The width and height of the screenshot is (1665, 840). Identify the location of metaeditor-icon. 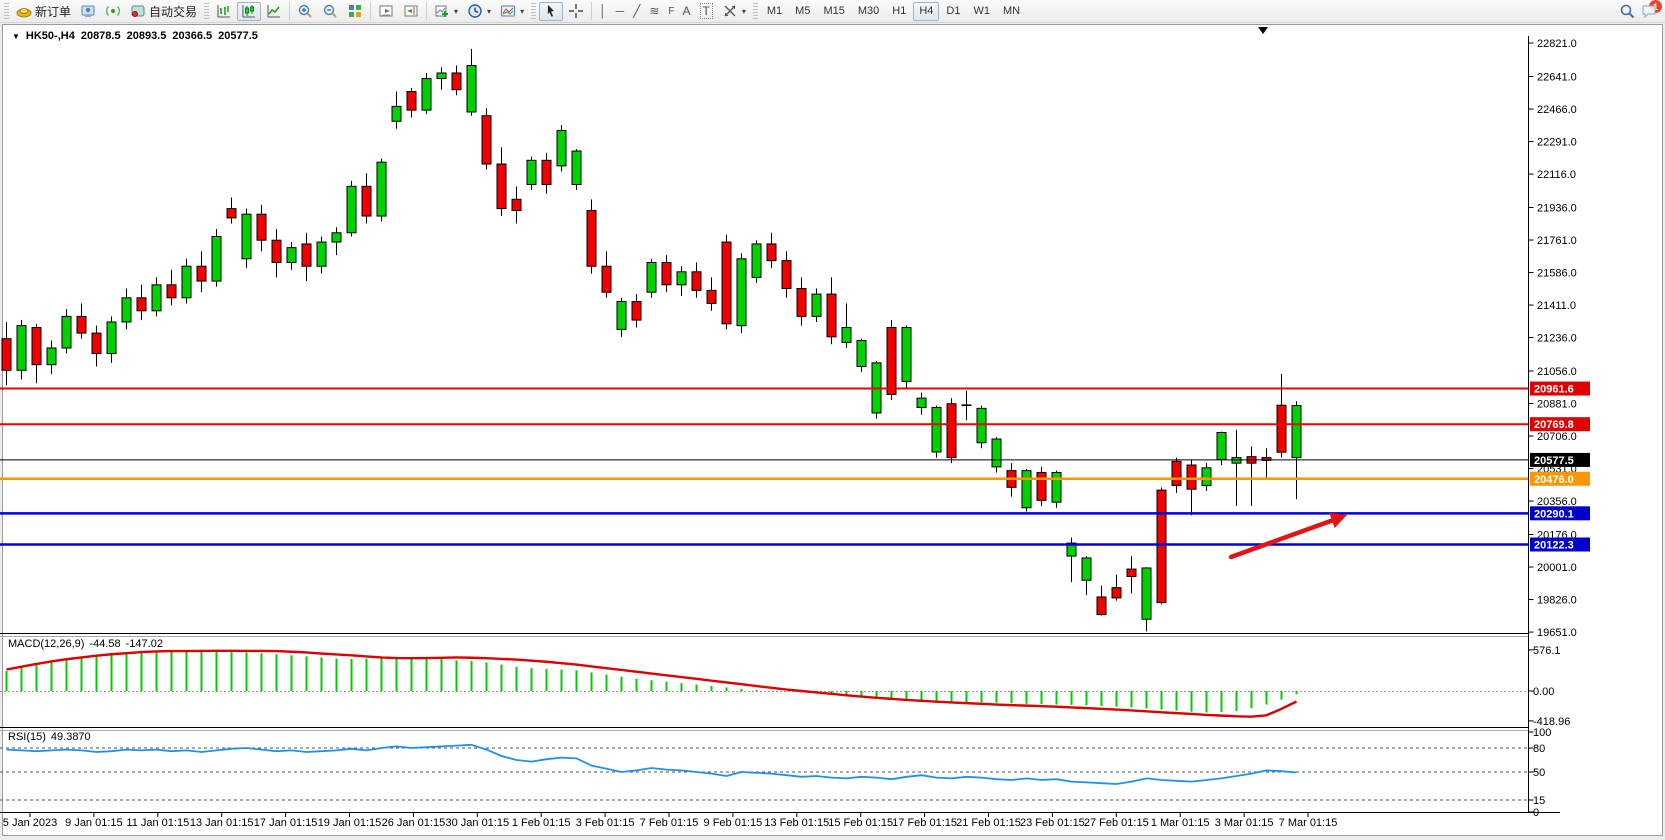
(88, 11).